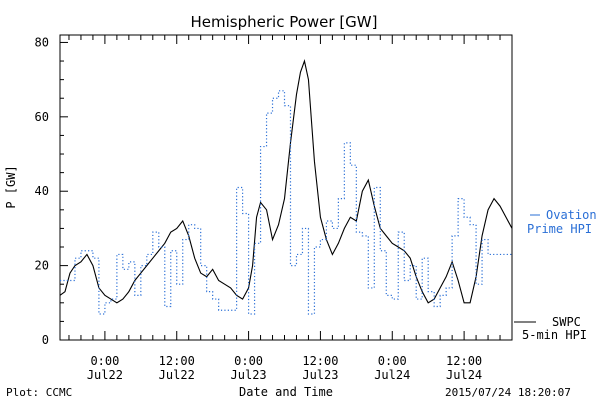 The width and height of the screenshot is (600, 400). I want to click on plot-source: Plot: CCMC, so click(39, 392).